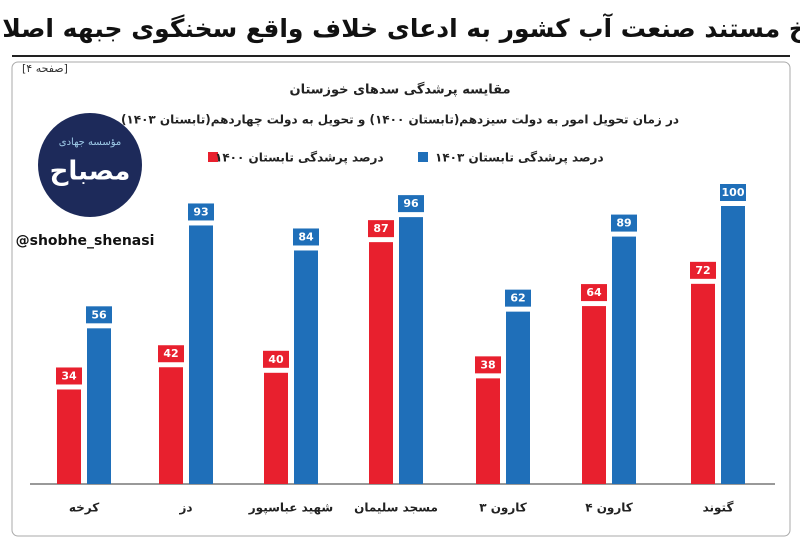 This screenshot has height=547, width=800. I want to click on x-tick-label: دز, so click(185, 508).